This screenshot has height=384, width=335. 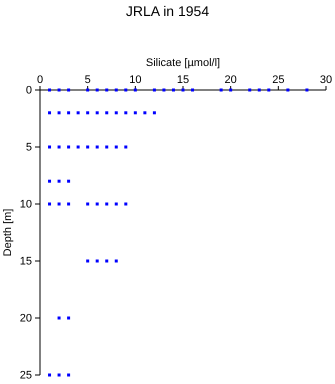 What do you see at coordinates (26, 318) in the screenshot?
I see `y-tick-label: 20` at bounding box center [26, 318].